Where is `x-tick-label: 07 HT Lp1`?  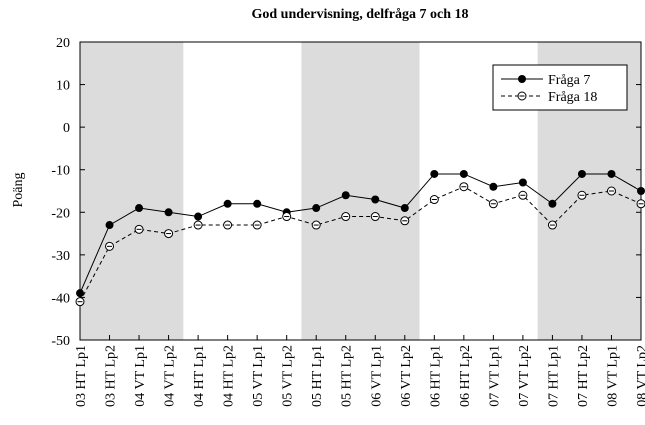 x-tick-label: 07 HT Lp1 is located at coordinates (553, 376).